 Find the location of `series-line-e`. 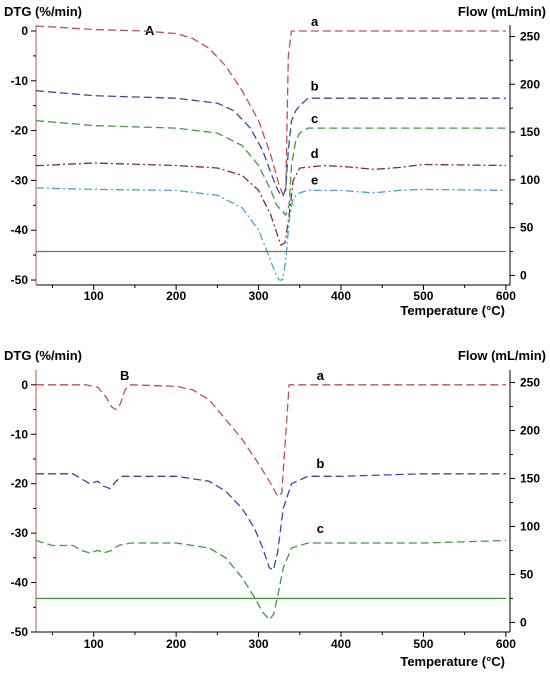

series-line-e is located at coordinates (270, 234).